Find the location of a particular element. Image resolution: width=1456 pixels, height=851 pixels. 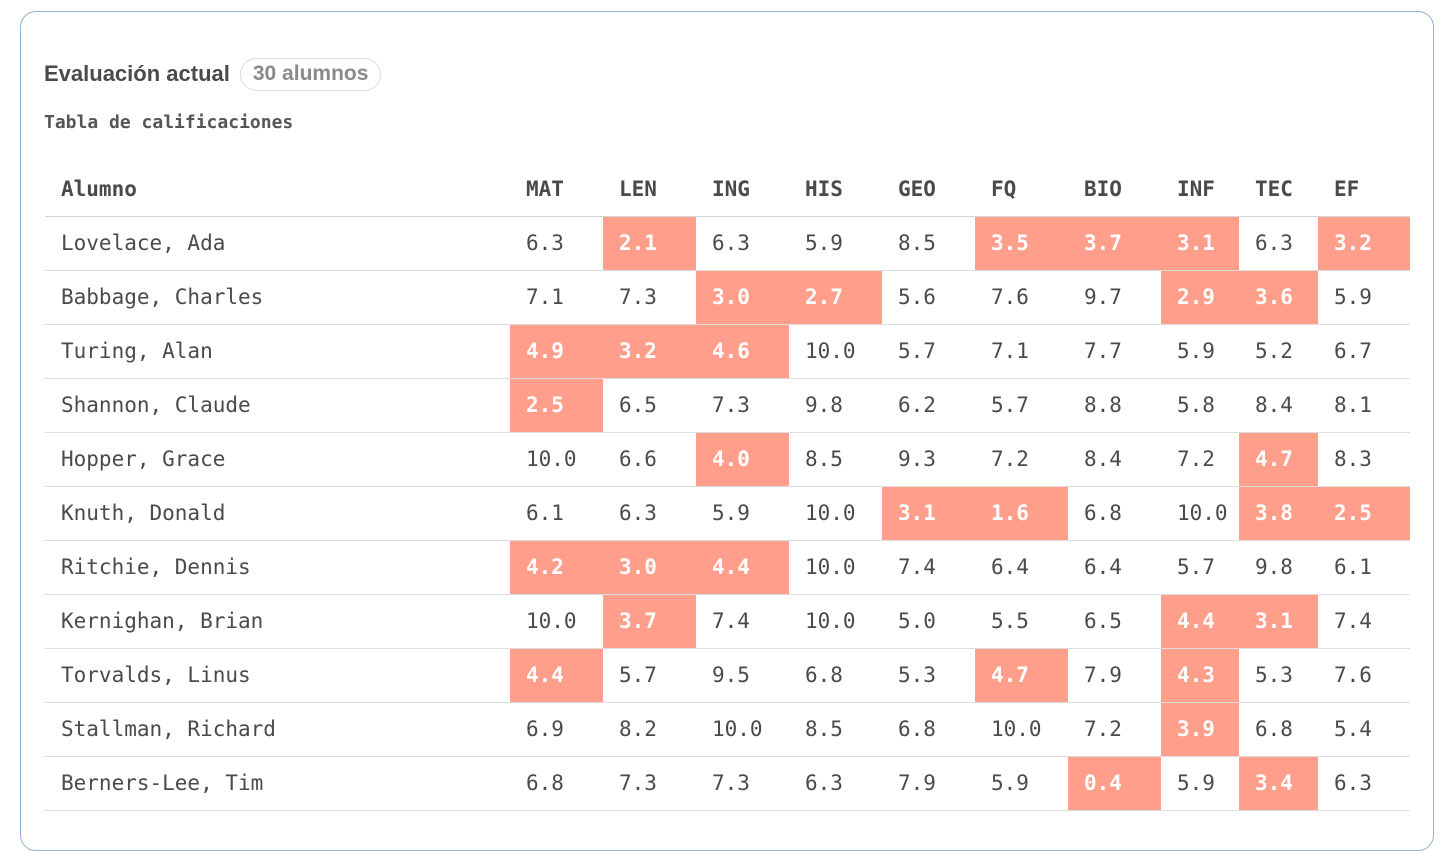

grade-cell: 2.1 is located at coordinates (649, 243).